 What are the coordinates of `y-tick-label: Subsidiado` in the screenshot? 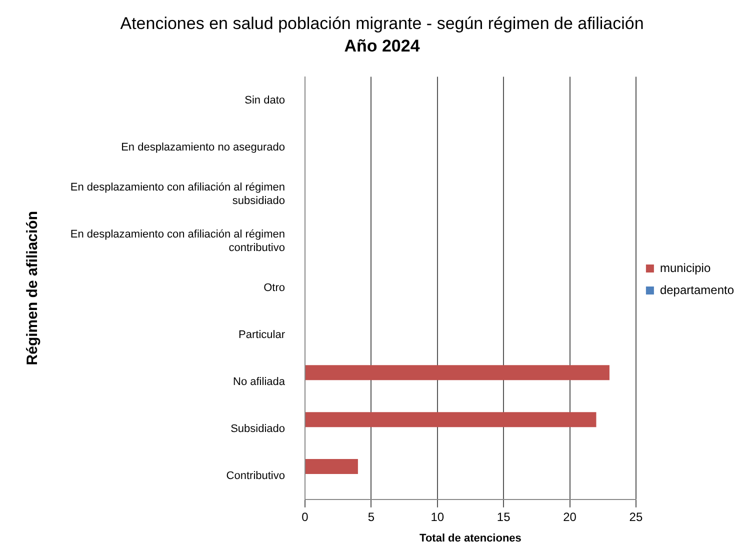 It's located at (257, 429).